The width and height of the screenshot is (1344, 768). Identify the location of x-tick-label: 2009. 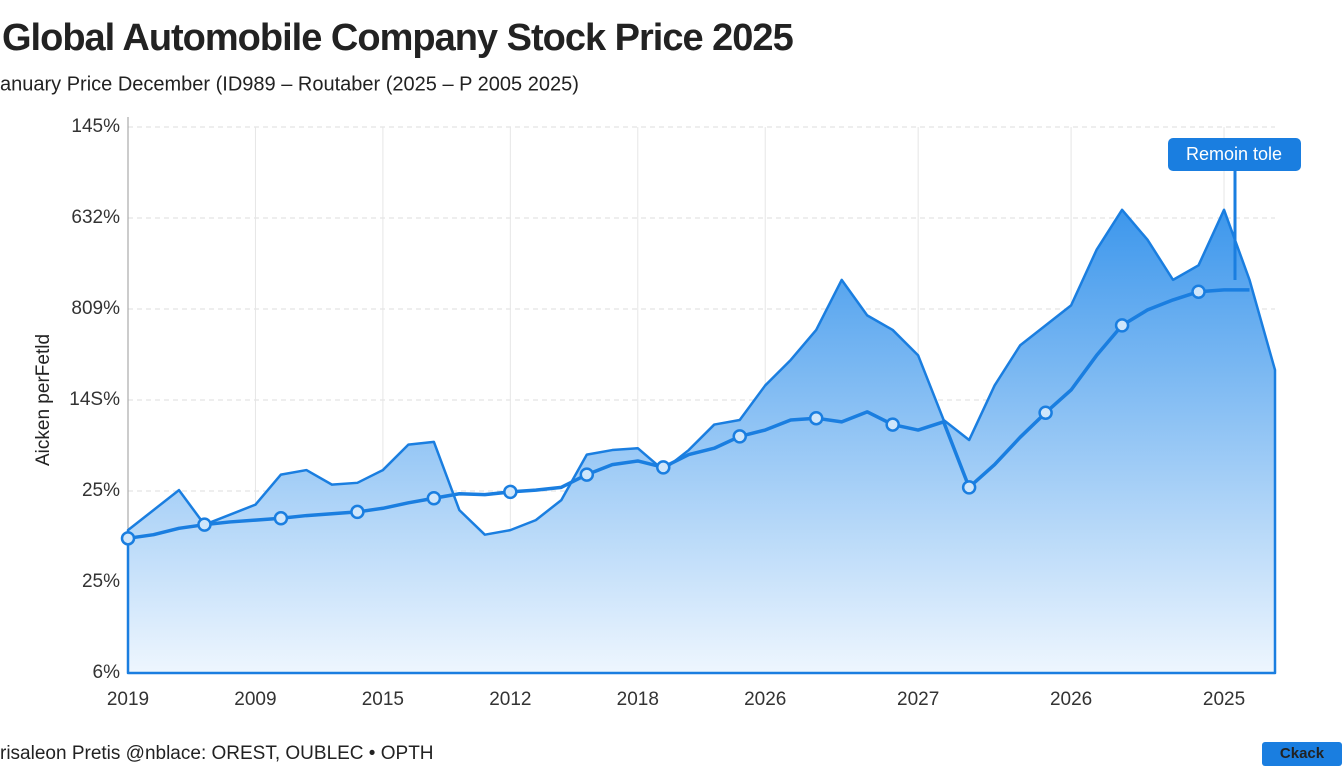
(255, 699).